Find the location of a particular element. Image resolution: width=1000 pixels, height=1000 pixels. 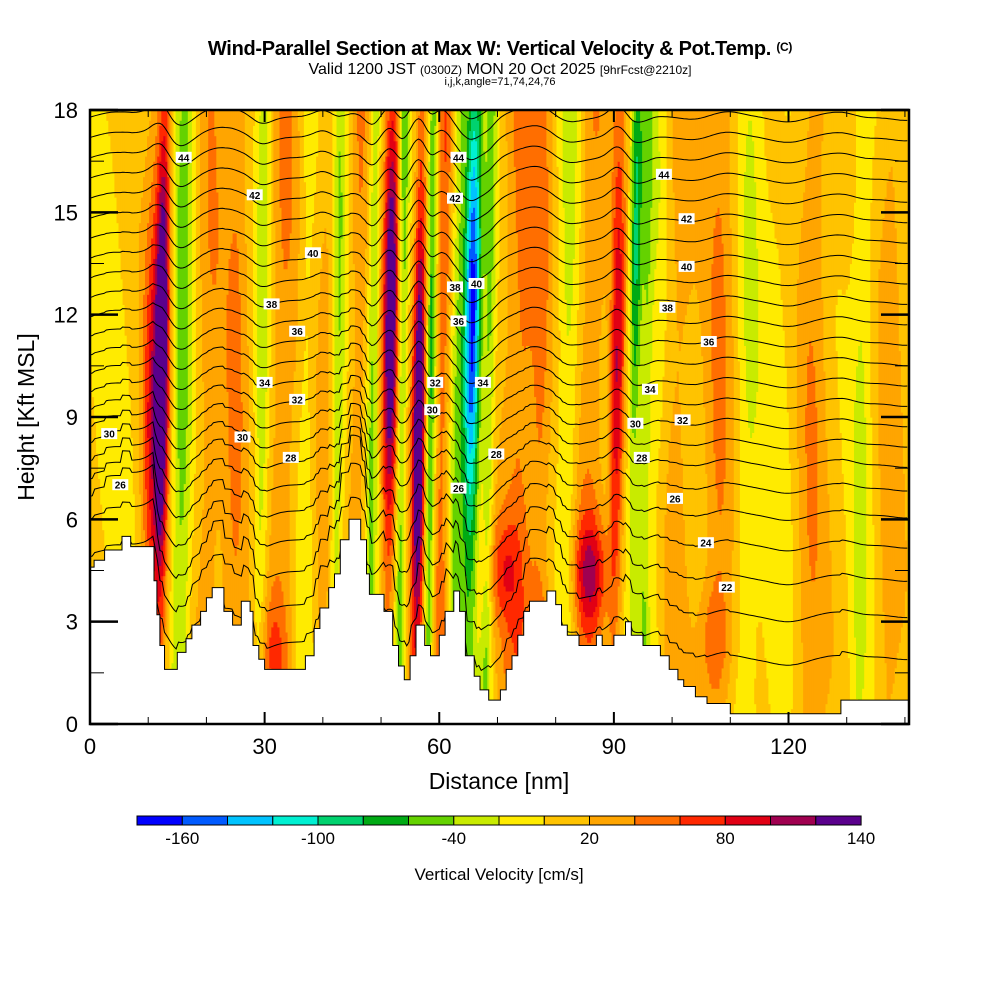

contour-label: 30 is located at coordinates (635, 423).